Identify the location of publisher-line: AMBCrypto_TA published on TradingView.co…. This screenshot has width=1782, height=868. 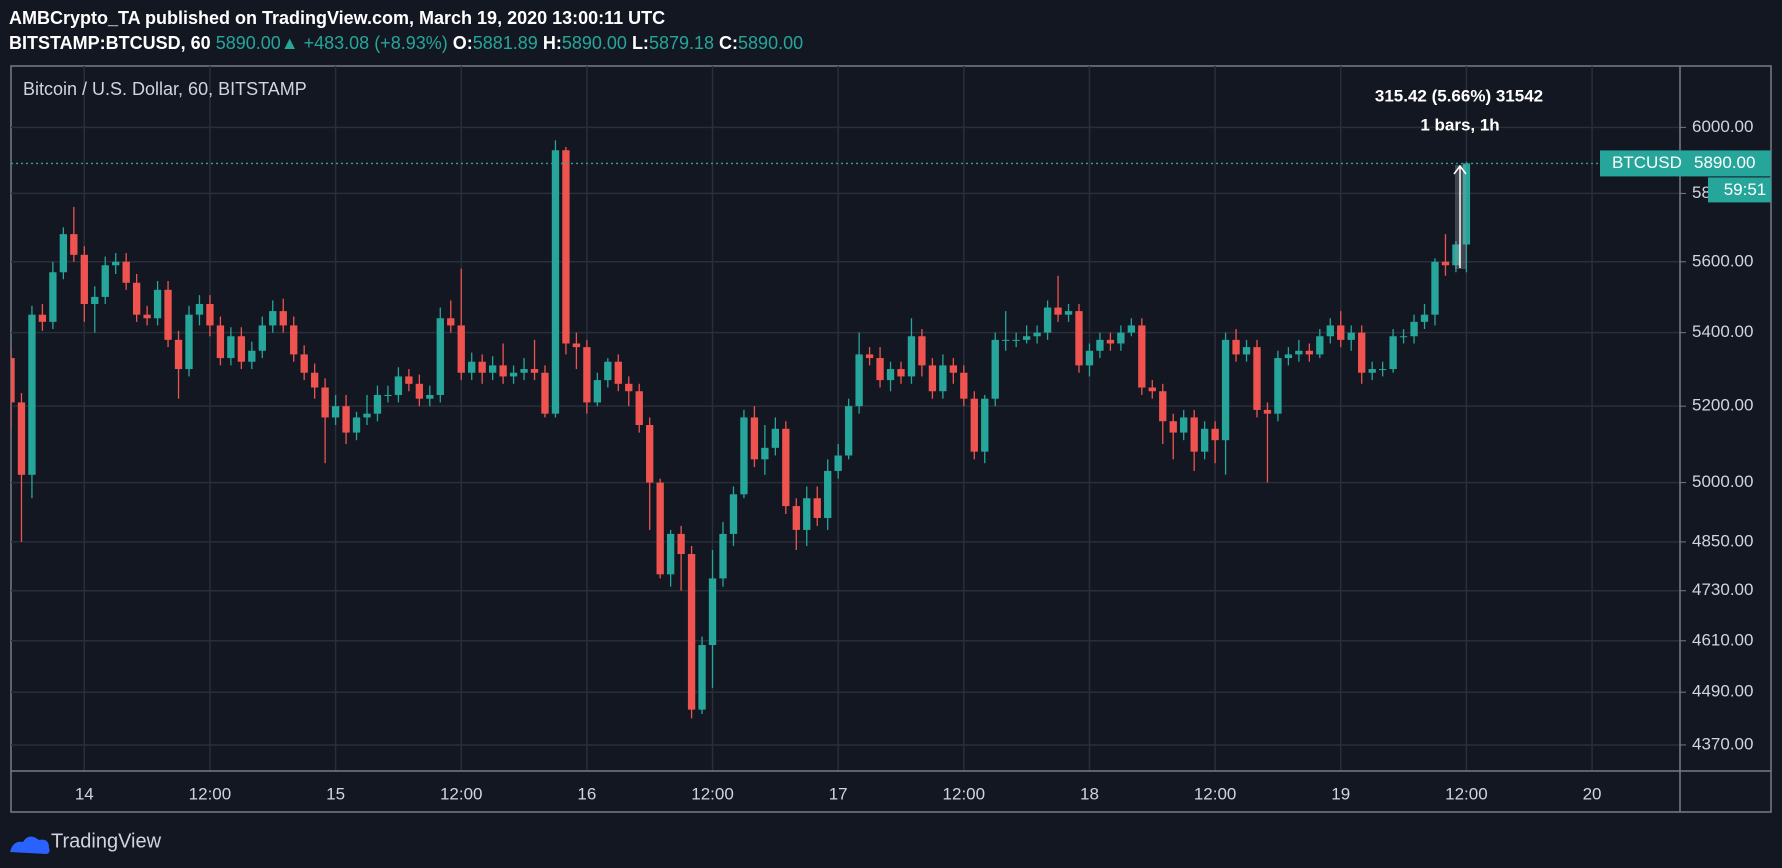
(406, 18).